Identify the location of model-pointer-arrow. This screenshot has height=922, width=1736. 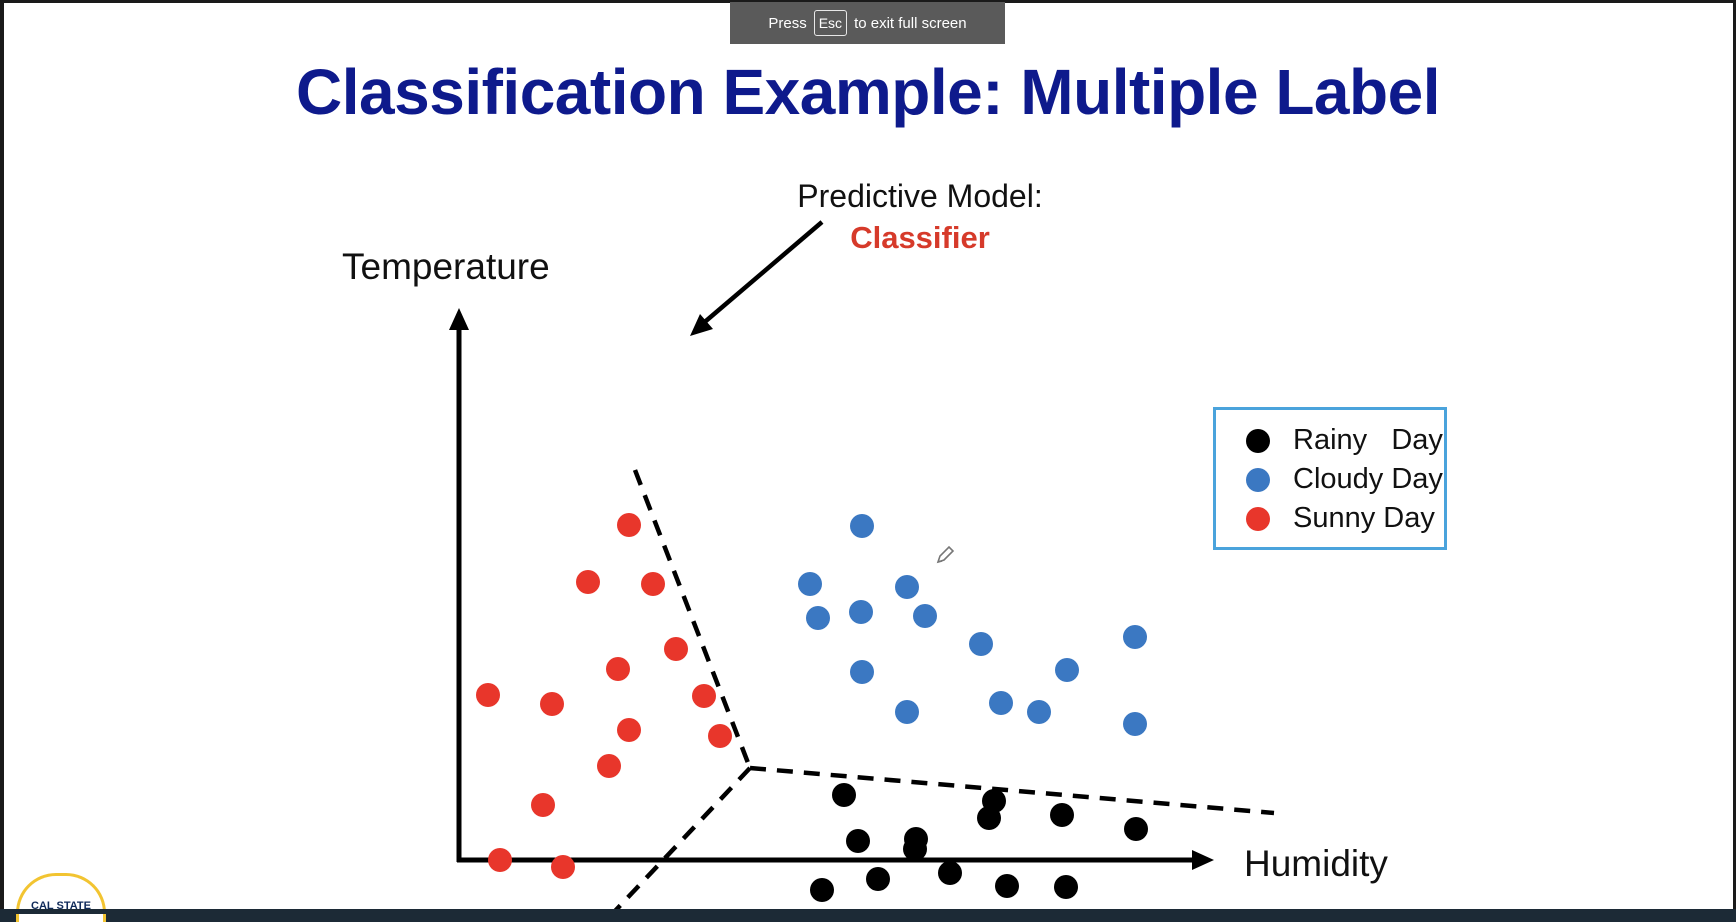
(757, 278).